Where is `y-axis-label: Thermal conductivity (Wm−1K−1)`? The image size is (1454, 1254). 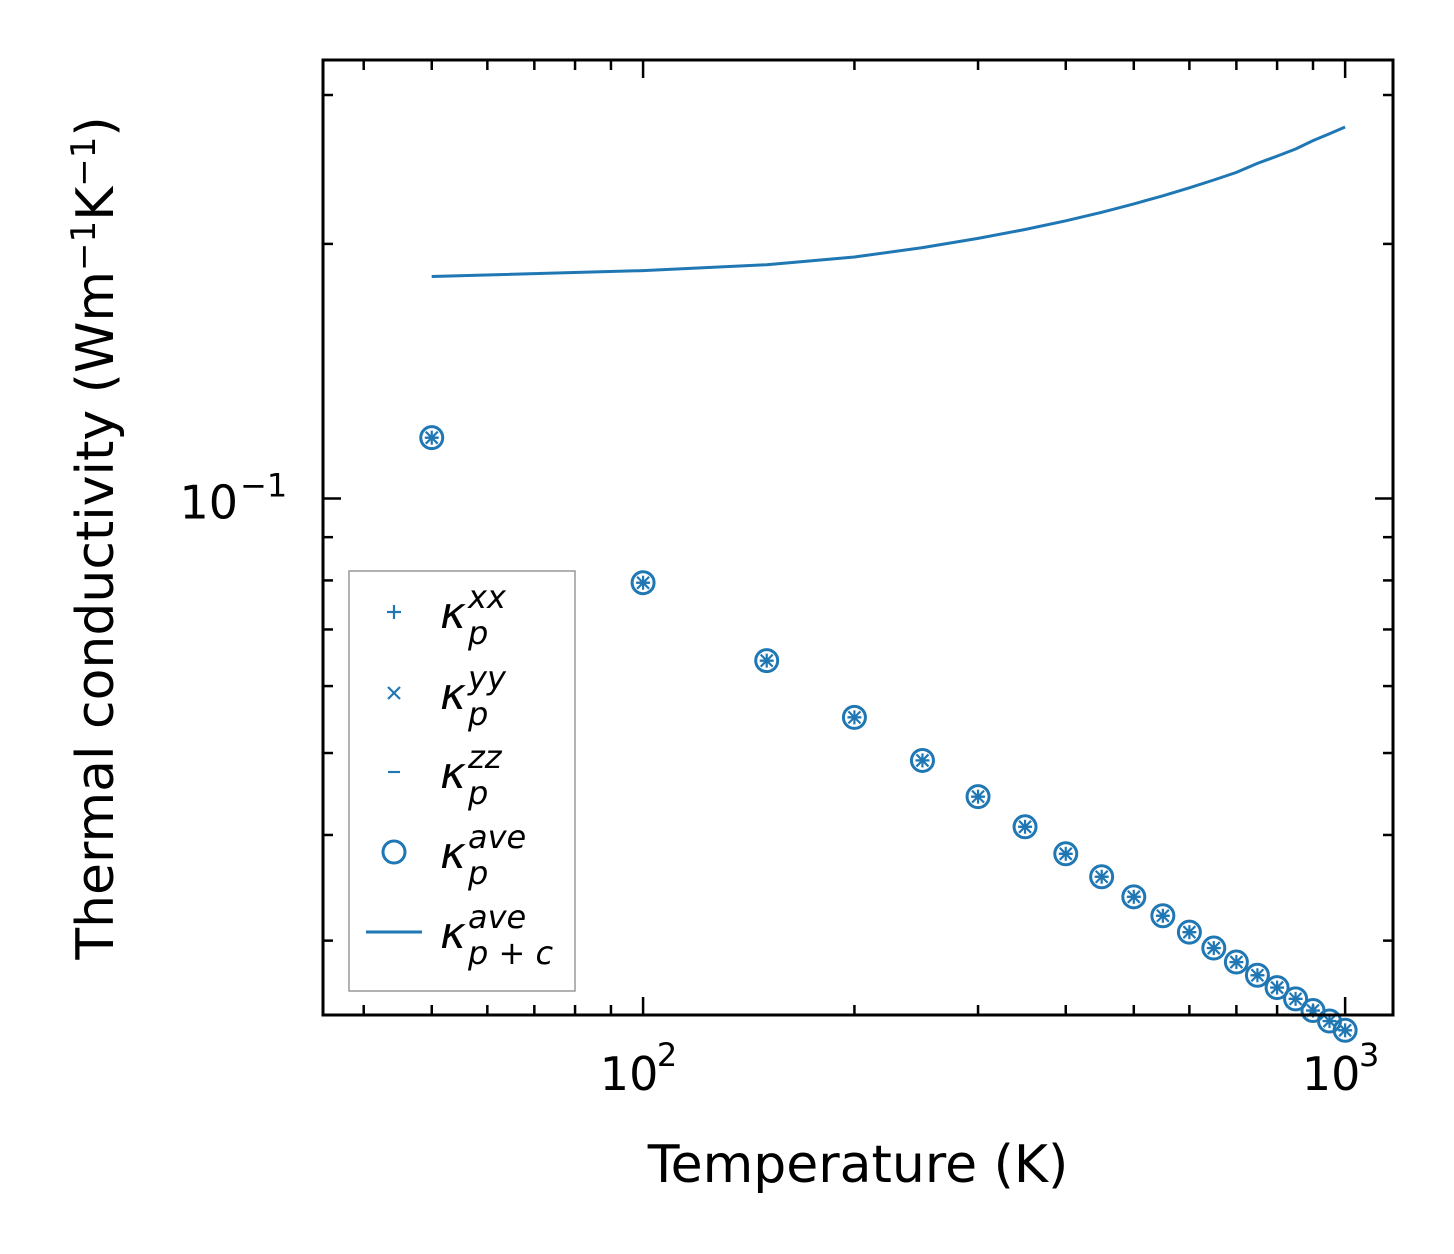 y-axis-label: Thermal conductivity (Wm−1K−1) is located at coordinates (95, 538).